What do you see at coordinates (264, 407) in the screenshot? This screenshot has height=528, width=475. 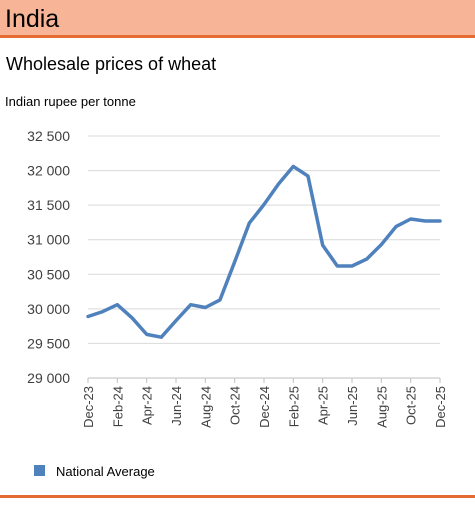 I see `x-tick-label: Dec-24` at bounding box center [264, 407].